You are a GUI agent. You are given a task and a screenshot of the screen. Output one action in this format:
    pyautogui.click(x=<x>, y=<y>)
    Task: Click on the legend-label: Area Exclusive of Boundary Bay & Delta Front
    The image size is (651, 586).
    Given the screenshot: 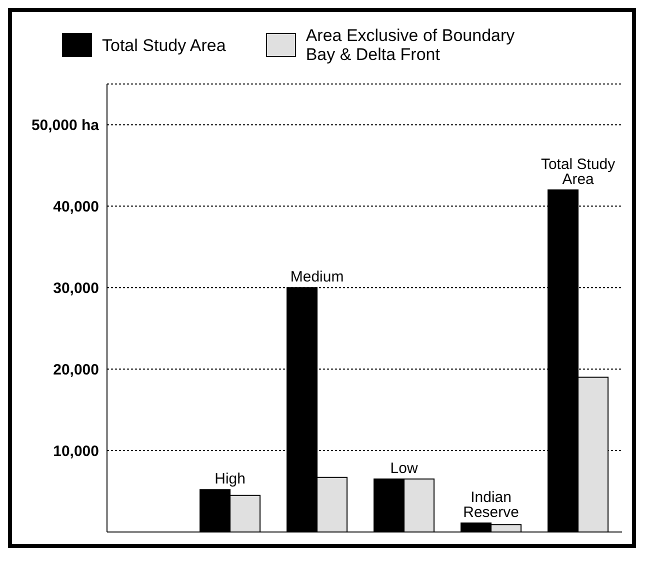 What is the action you would take?
    pyautogui.click(x=411, y=45)
    